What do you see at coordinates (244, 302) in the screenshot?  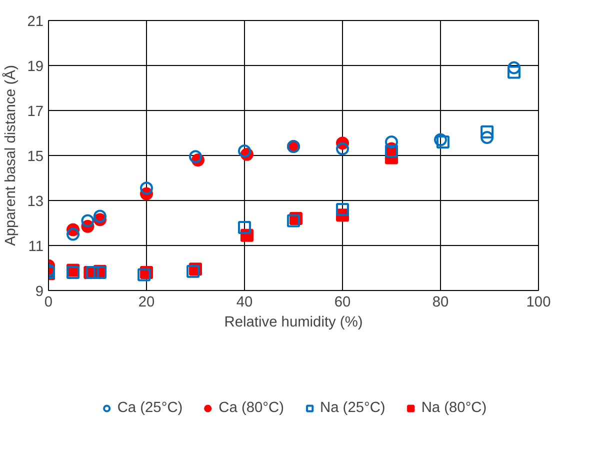 I see `x-tick-label: 40` at bounding box center [244, 302].